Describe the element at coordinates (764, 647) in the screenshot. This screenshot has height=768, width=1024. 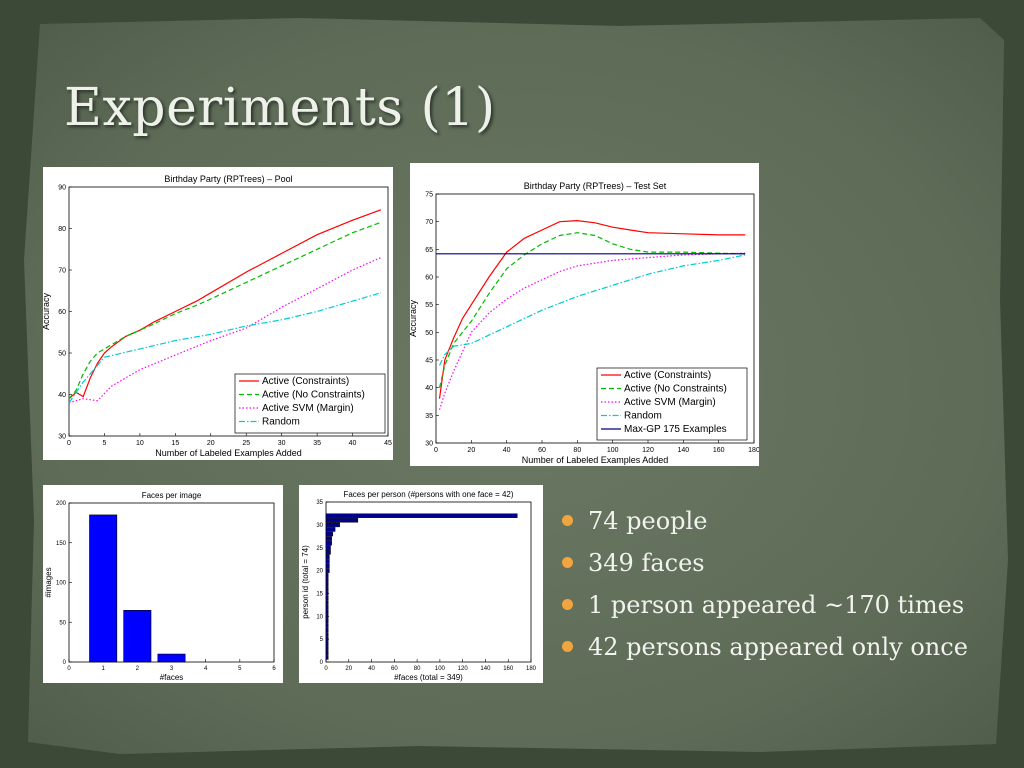
I see `bullet-item: 42 persons appeared only once` at that location.